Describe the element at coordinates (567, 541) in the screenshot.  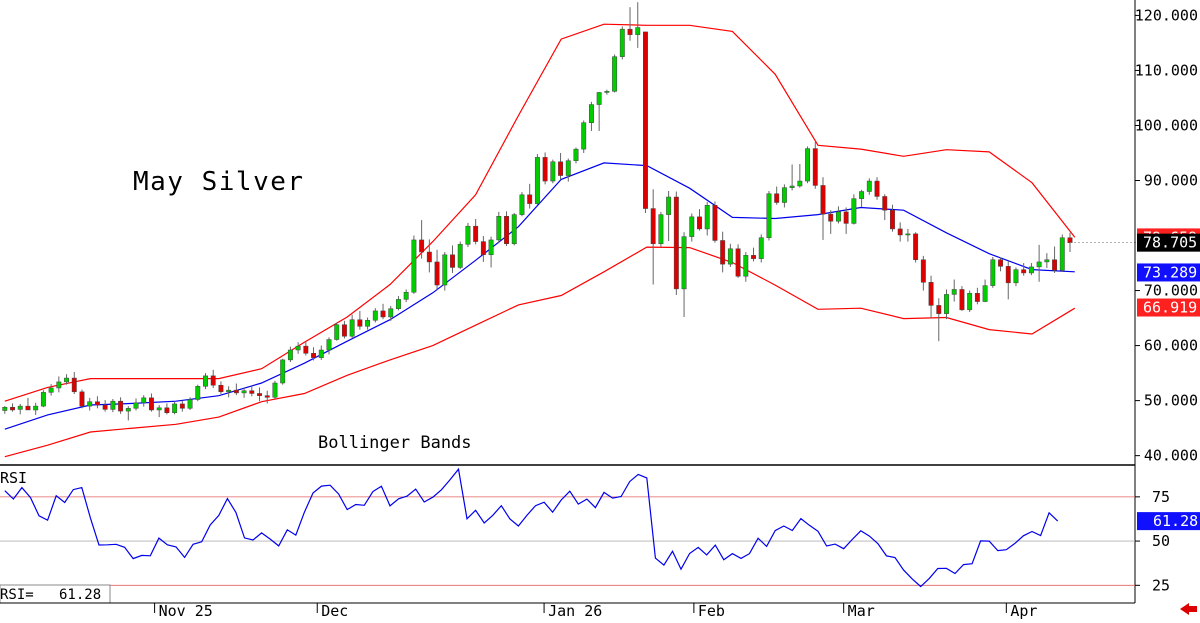
I see `rsi-reference-lines` at that location.